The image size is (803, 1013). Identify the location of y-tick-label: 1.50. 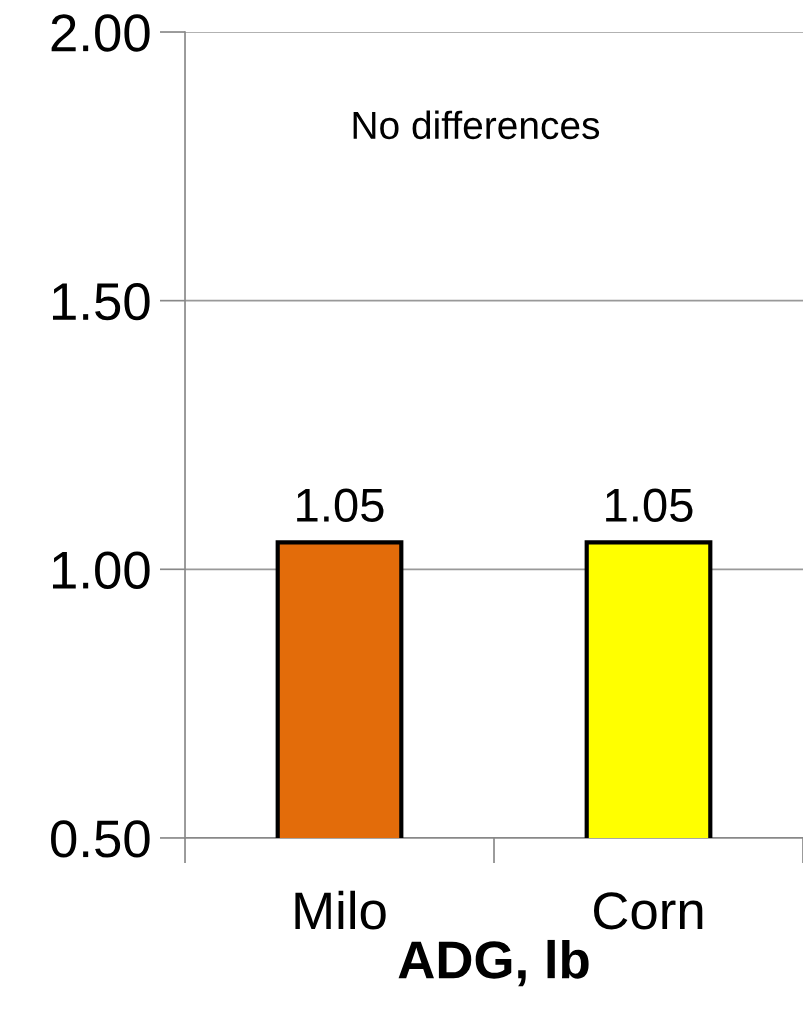
(101, 301).